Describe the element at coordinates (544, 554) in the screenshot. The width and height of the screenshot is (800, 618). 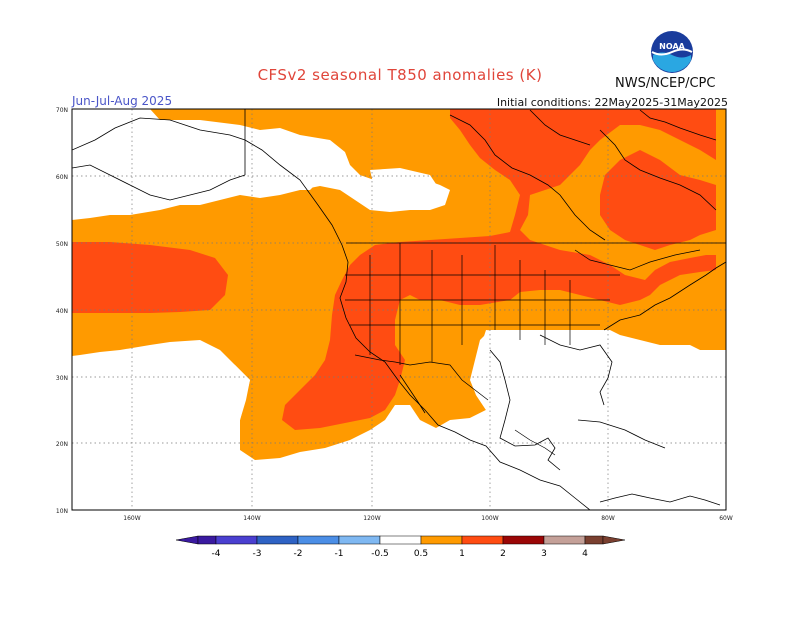
I see `colorbar-label: 3` at that location.